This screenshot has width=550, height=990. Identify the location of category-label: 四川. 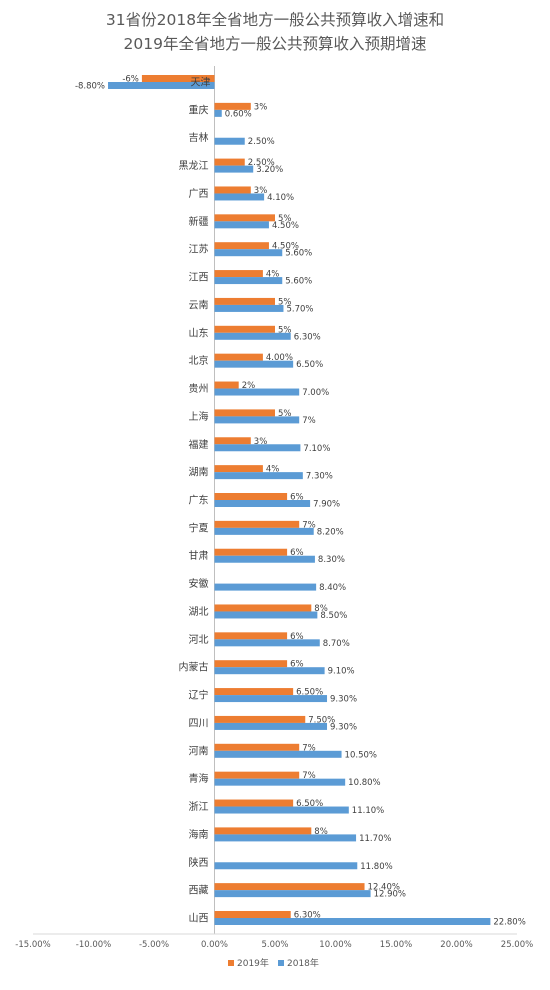
(199, 723).